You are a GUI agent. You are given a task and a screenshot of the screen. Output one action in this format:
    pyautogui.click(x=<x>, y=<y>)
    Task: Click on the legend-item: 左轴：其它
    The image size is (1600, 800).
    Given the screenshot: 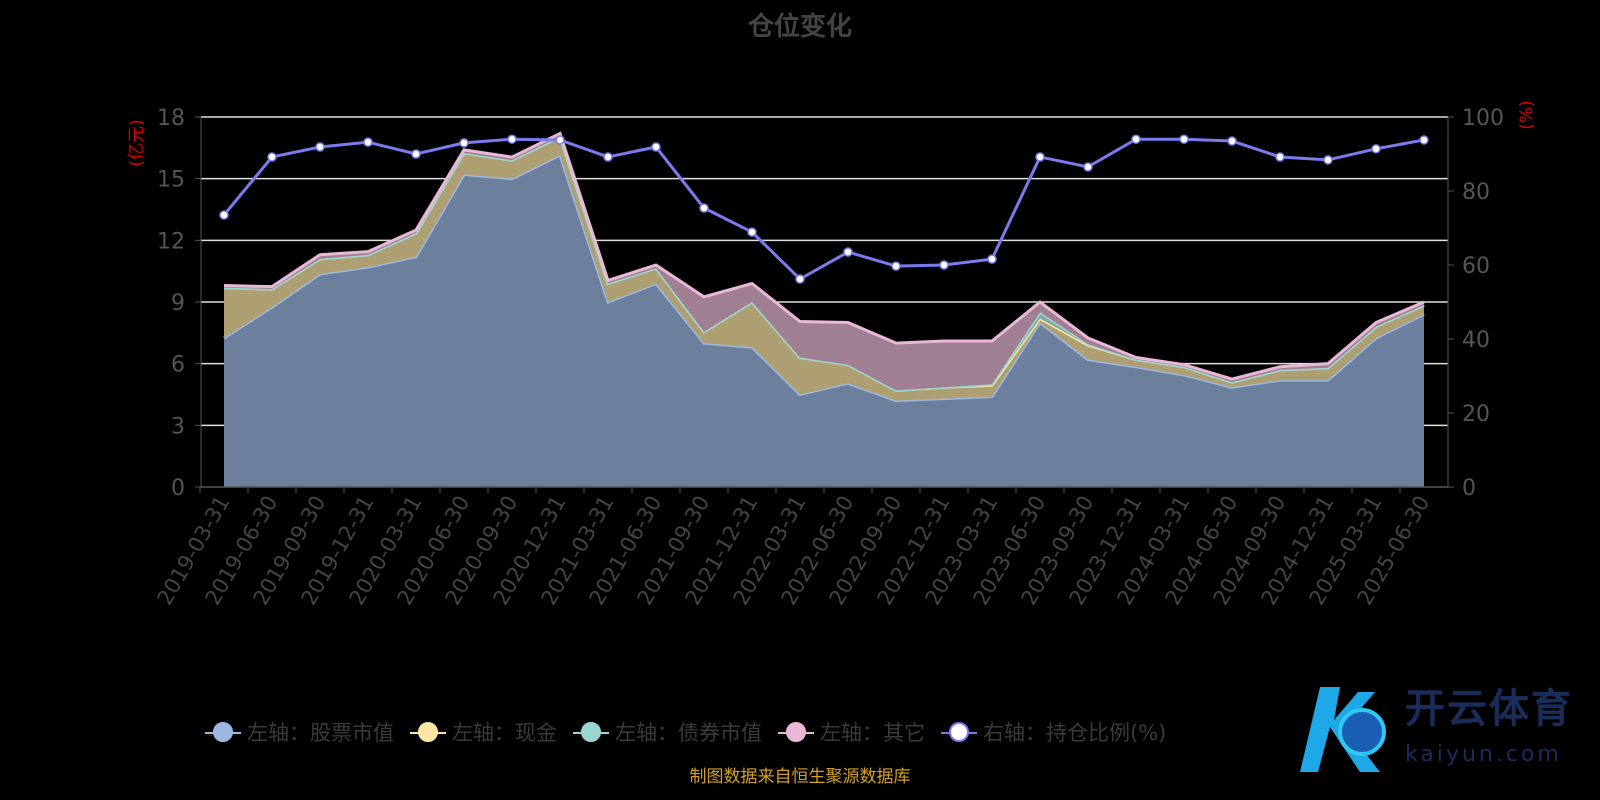 What is the action you would take?
    pyautogui.click(x=851, y=733)
    